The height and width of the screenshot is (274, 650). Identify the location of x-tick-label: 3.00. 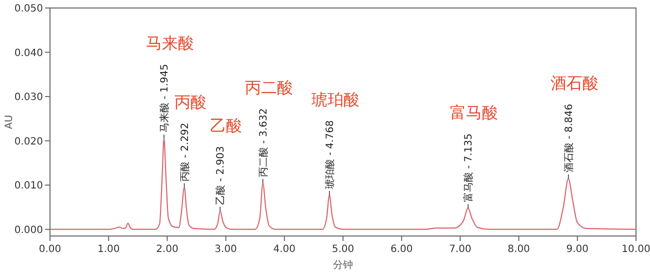
(225, 249).